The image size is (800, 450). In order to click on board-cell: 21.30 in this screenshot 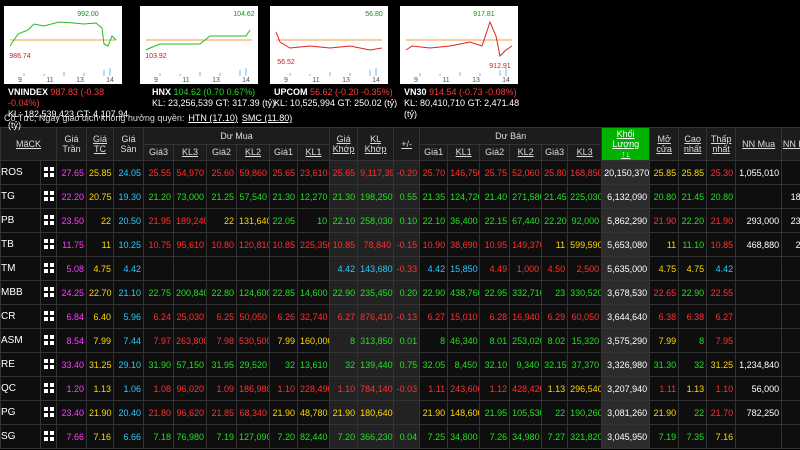, I will do `click(344, 196)`.